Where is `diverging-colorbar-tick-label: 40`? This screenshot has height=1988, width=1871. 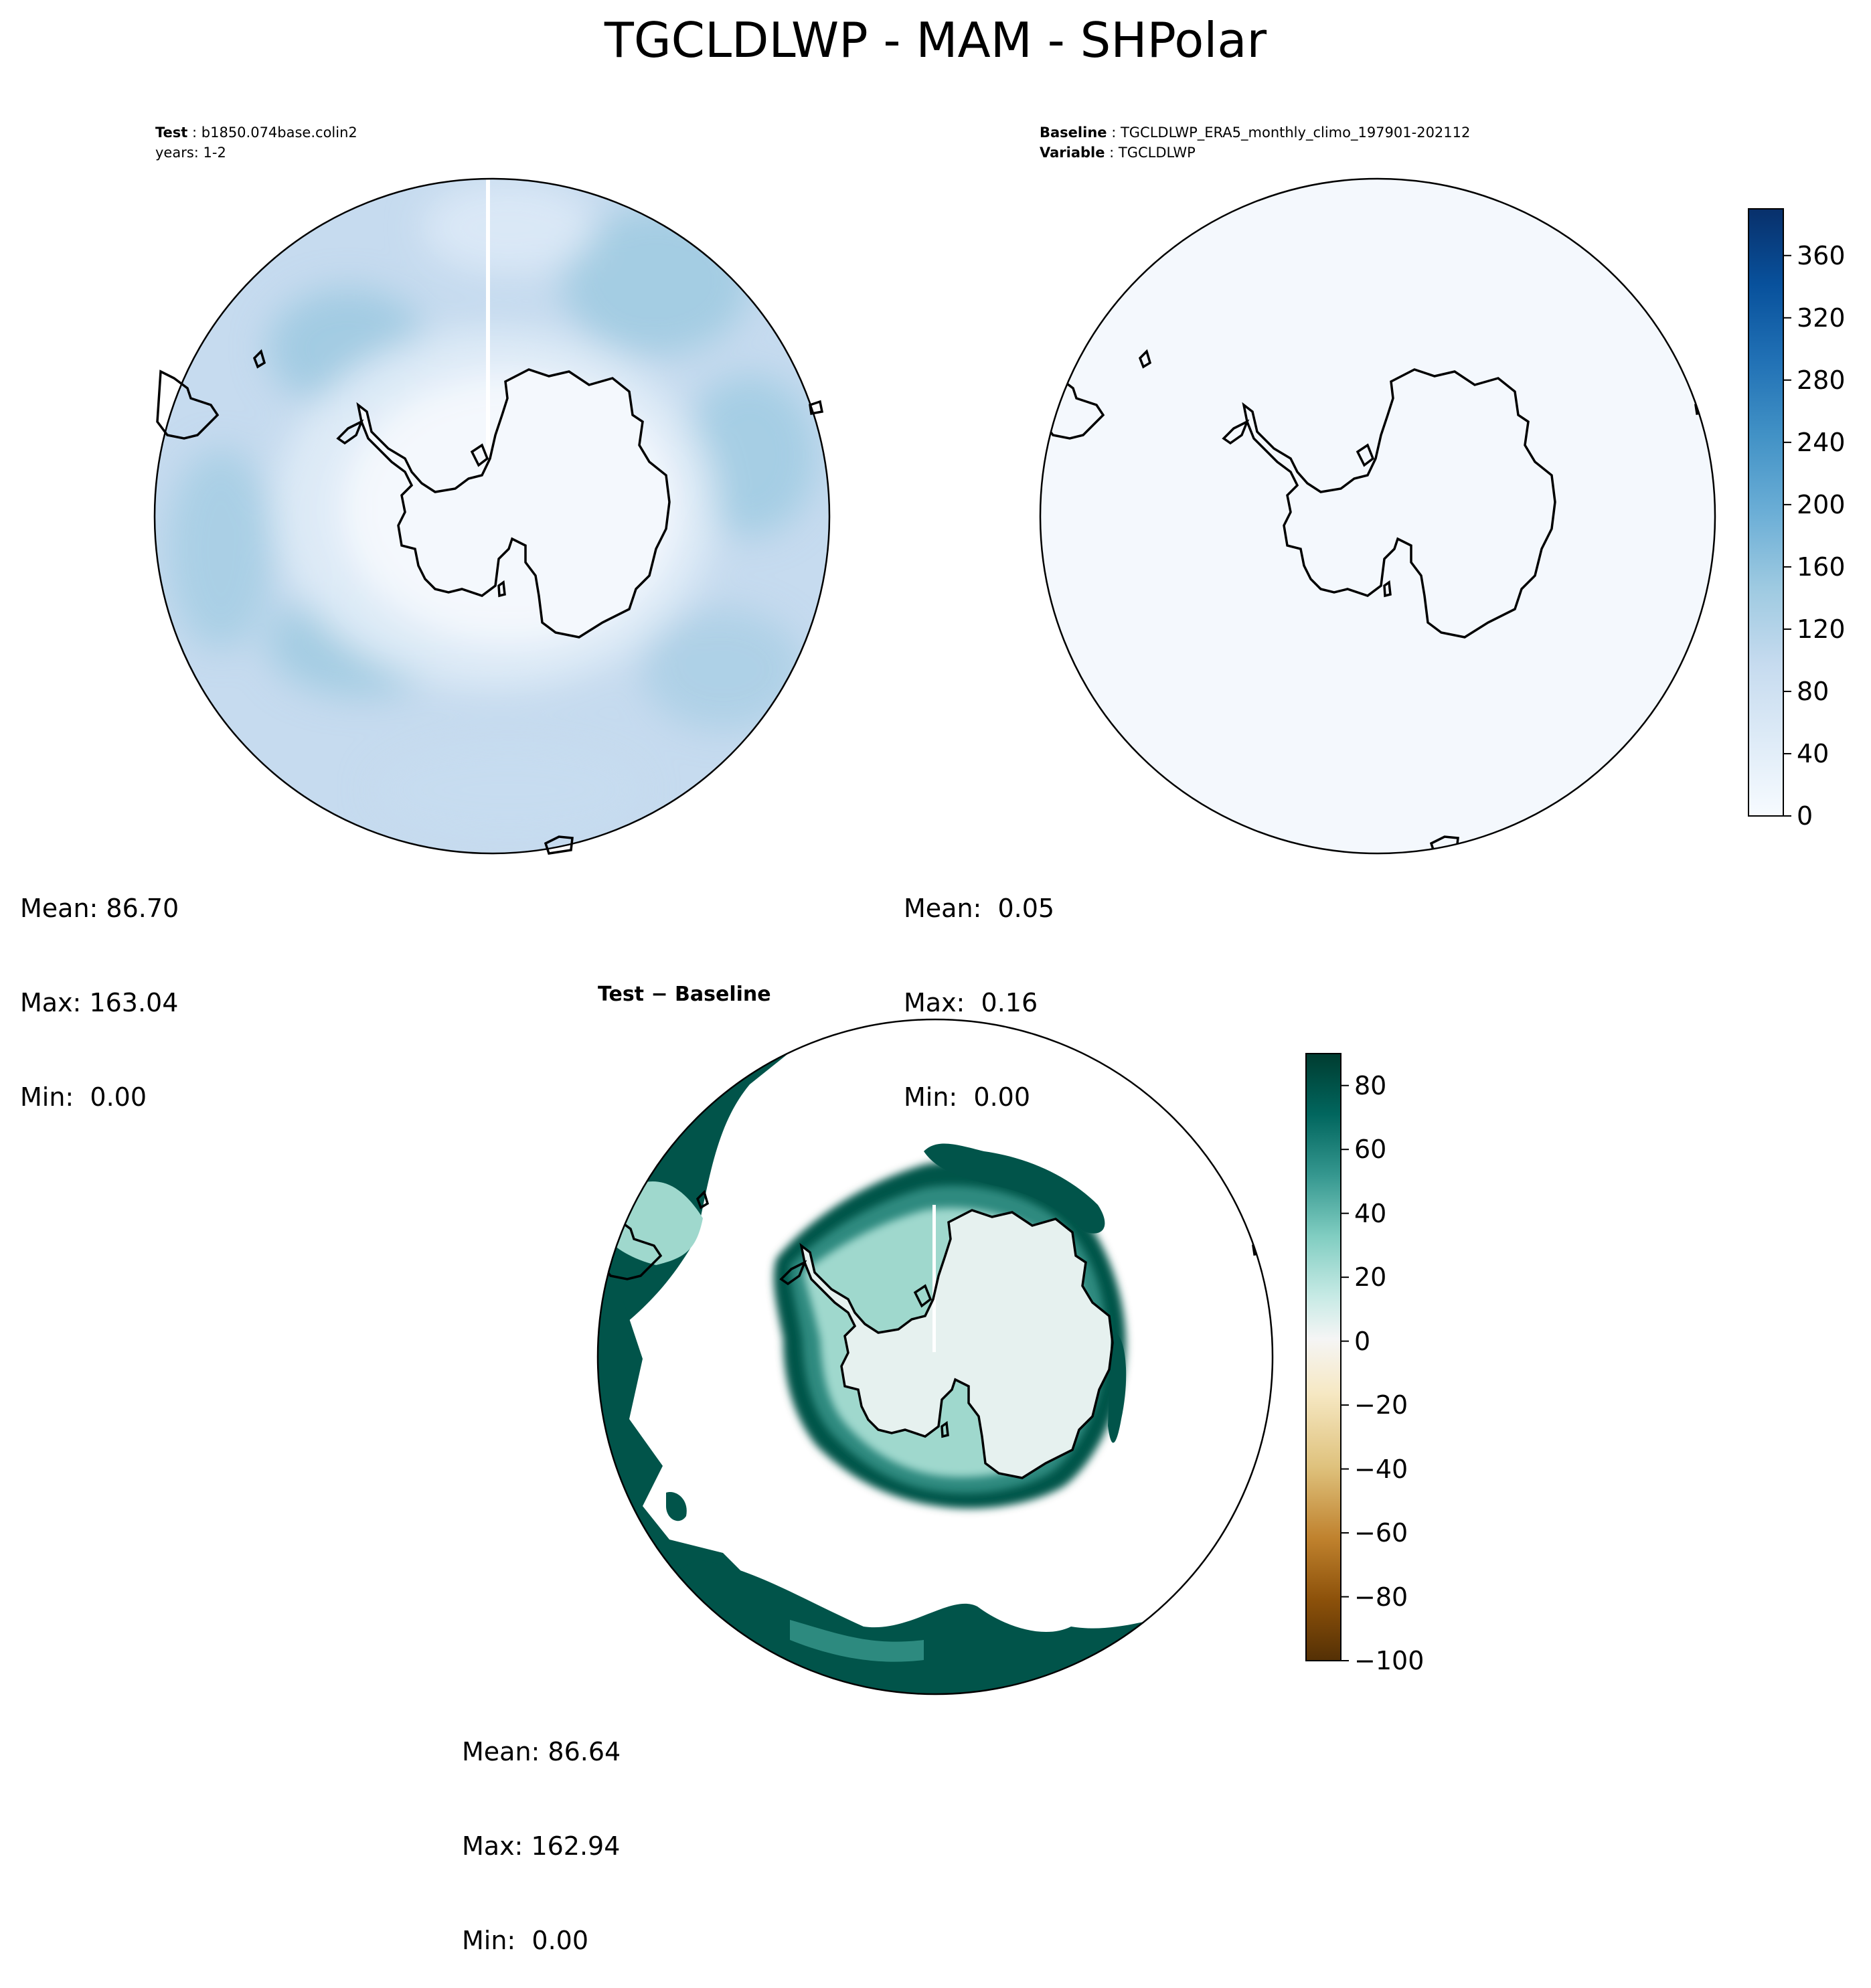 diverging-colorbar-tick-label: 40 is located at coordinates (1370, 1213).